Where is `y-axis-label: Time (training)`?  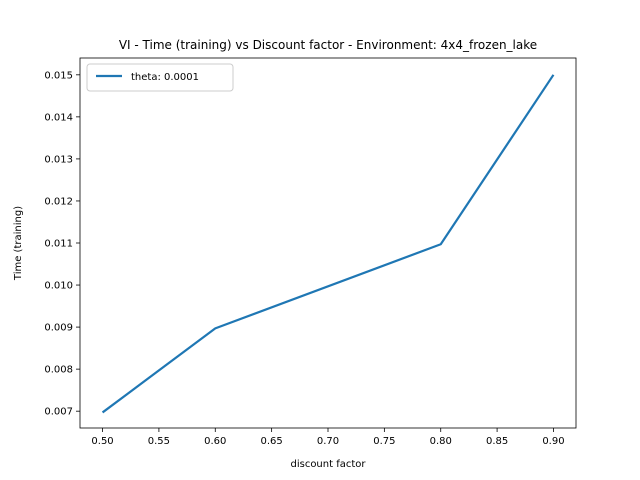
y-axis-label: Time (training) is located at coordinates (18, 243).